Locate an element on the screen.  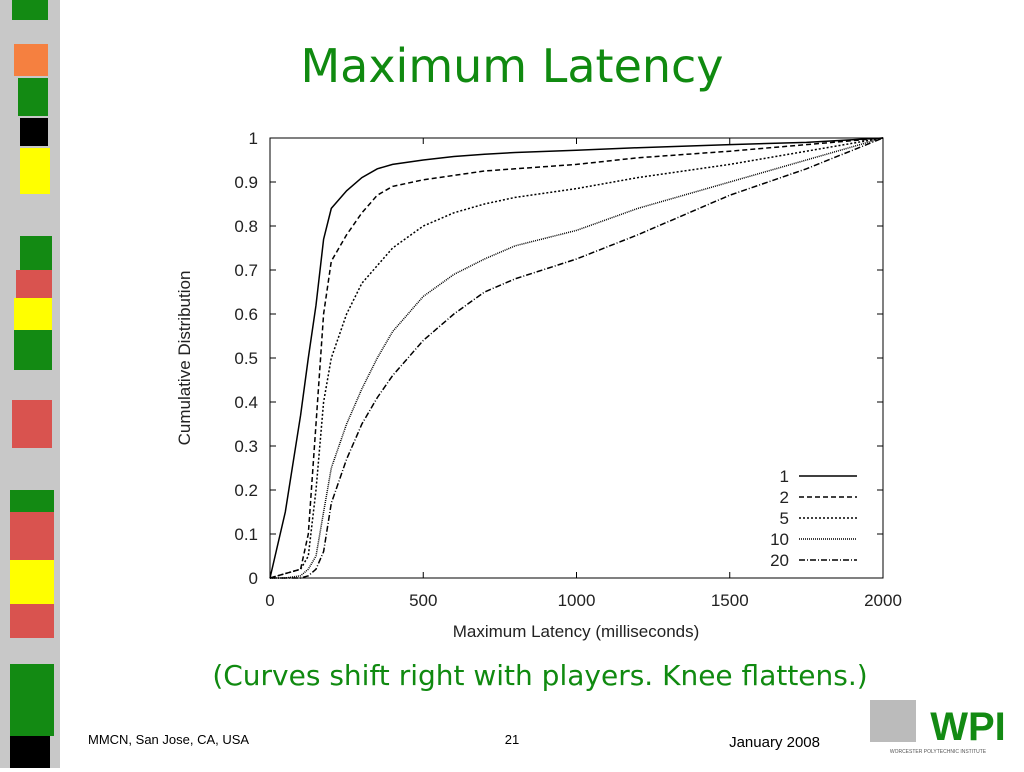
logo: WPI is located at coordinates (968, 727).